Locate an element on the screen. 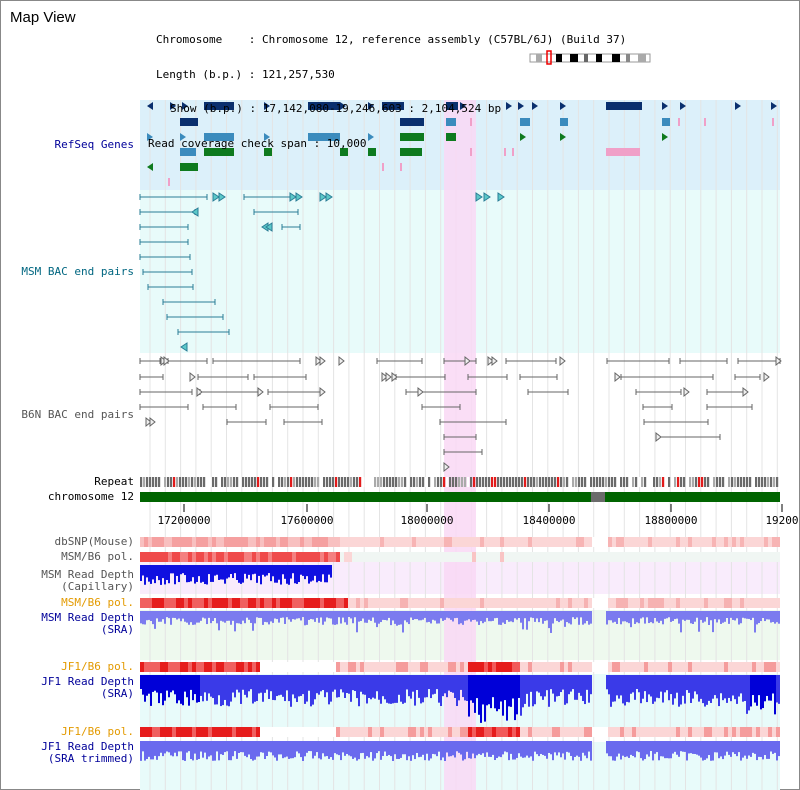 The image size is (800, 790). refseq-gene-arrow is located at coordinates (183, 137).